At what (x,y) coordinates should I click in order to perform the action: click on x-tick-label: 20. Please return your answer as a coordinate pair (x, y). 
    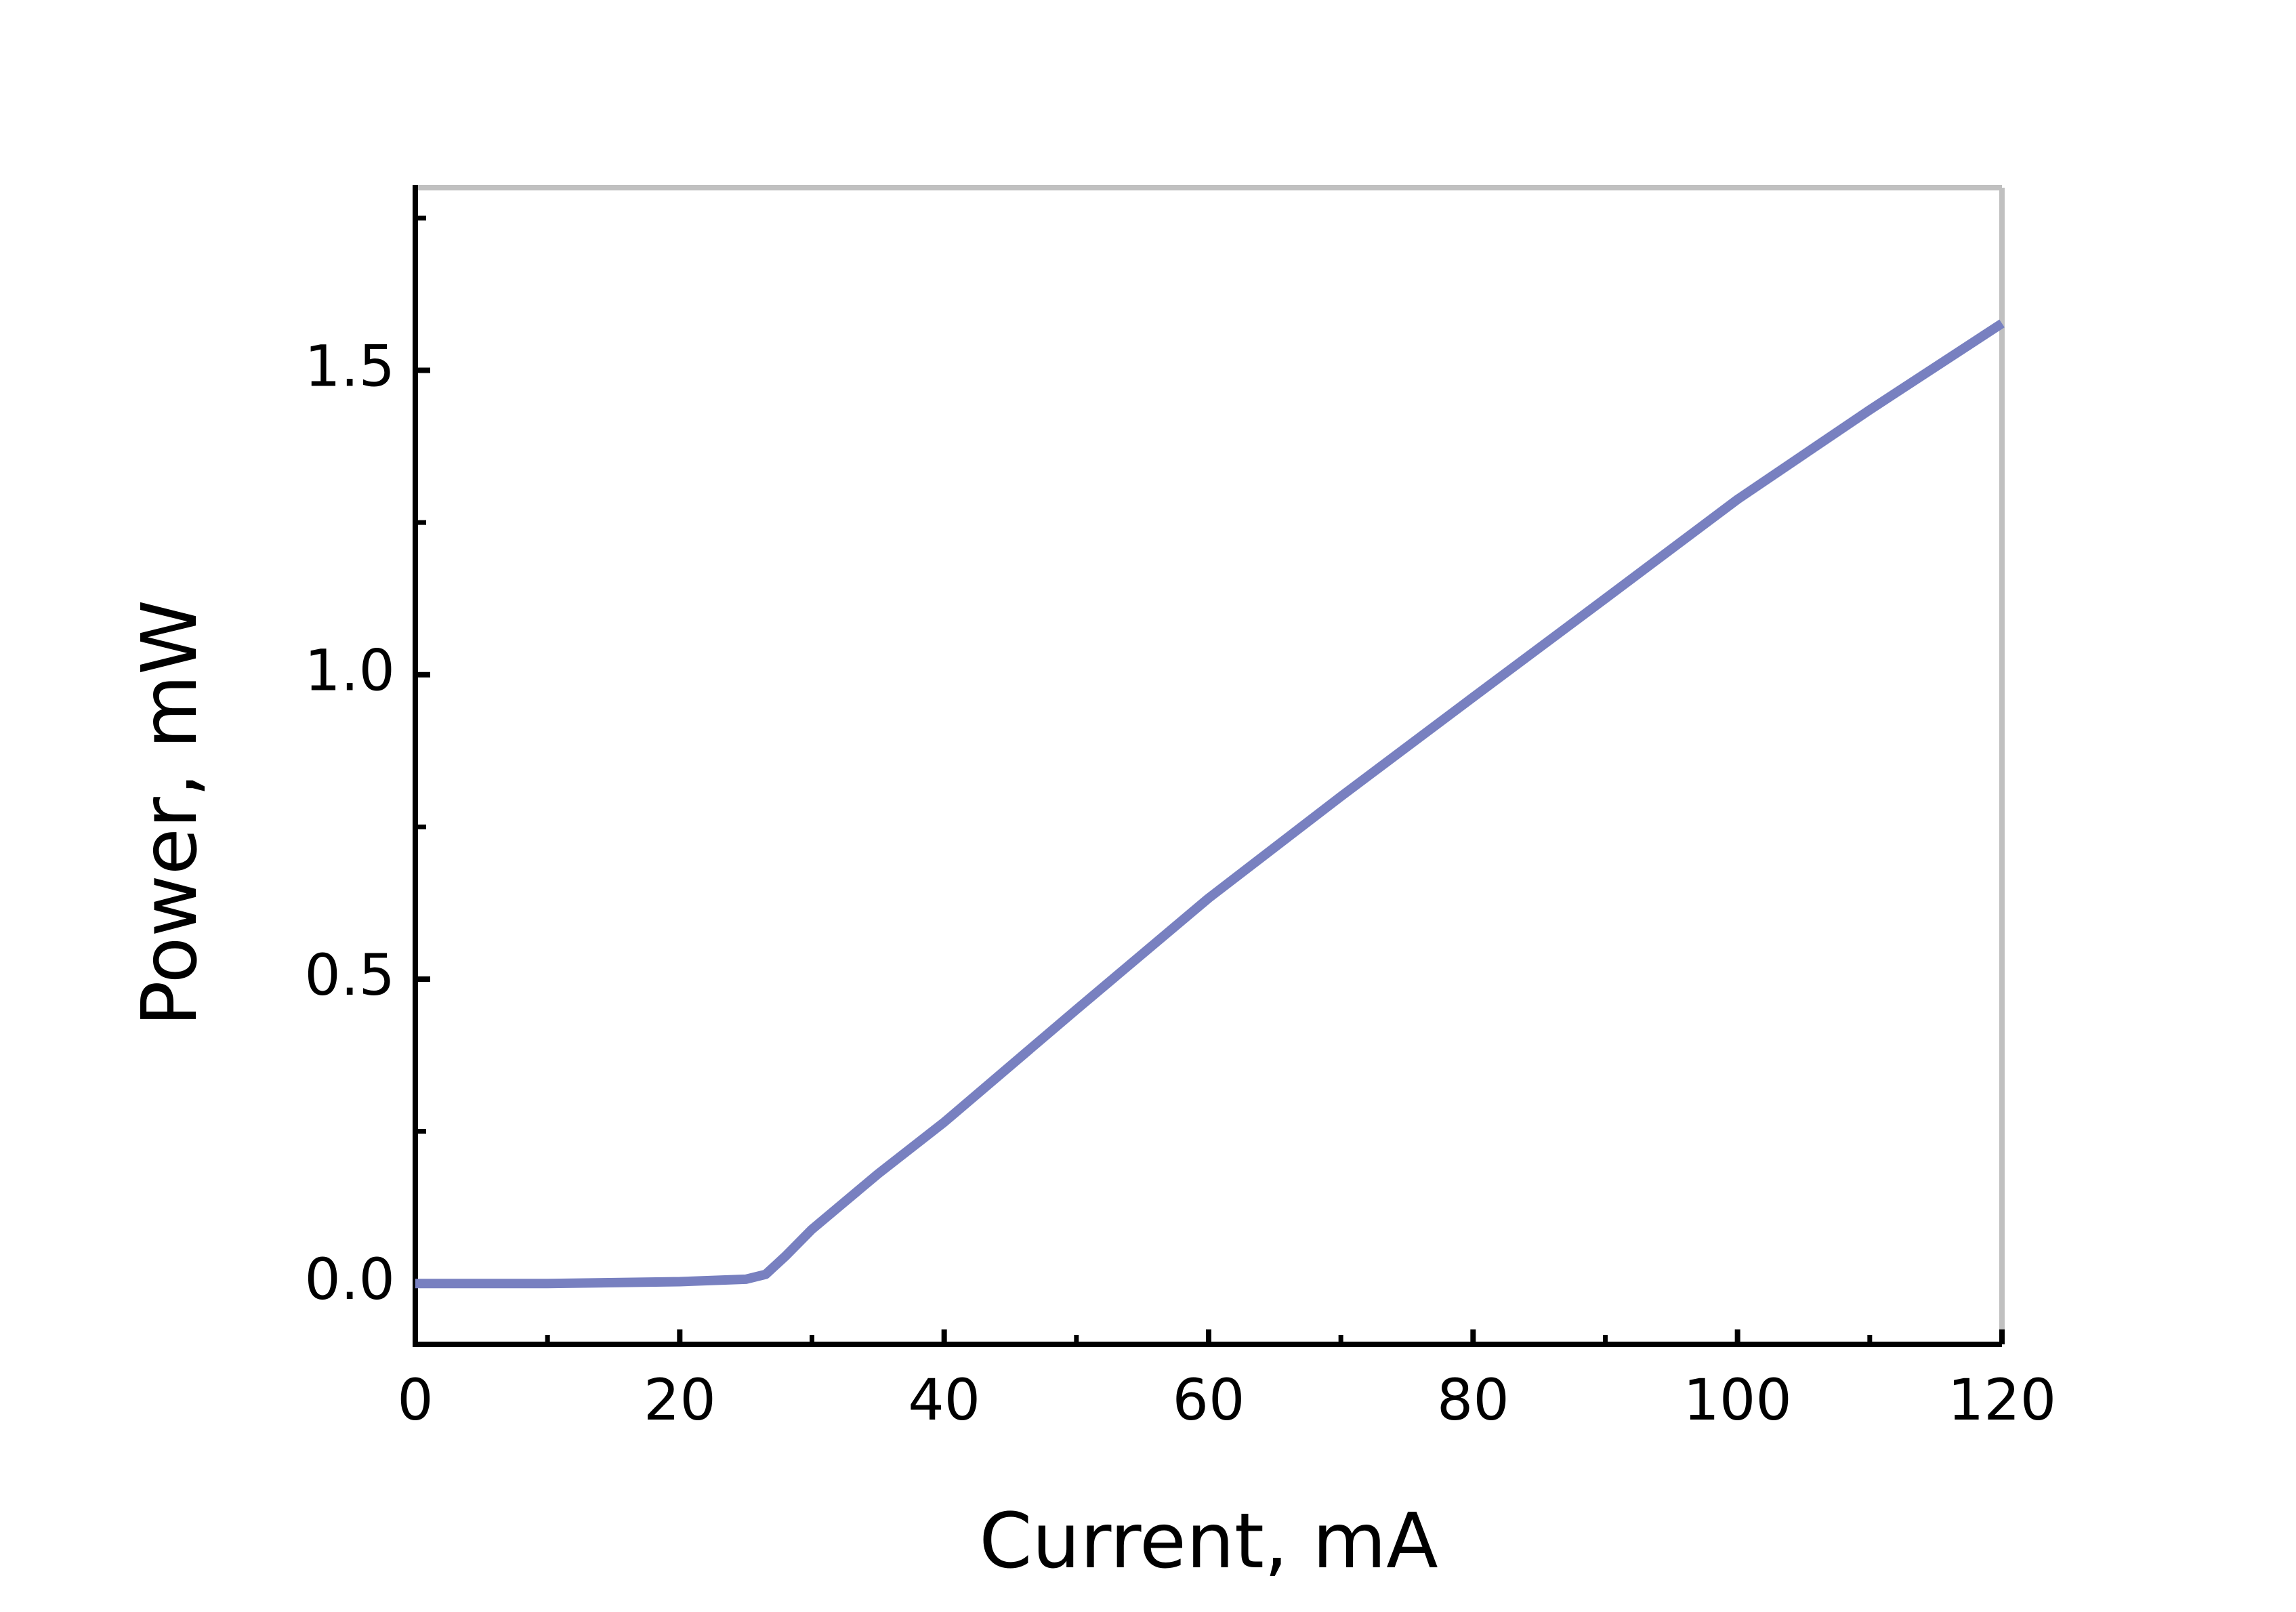
    Looking at the image, I should click on (680, 1400).